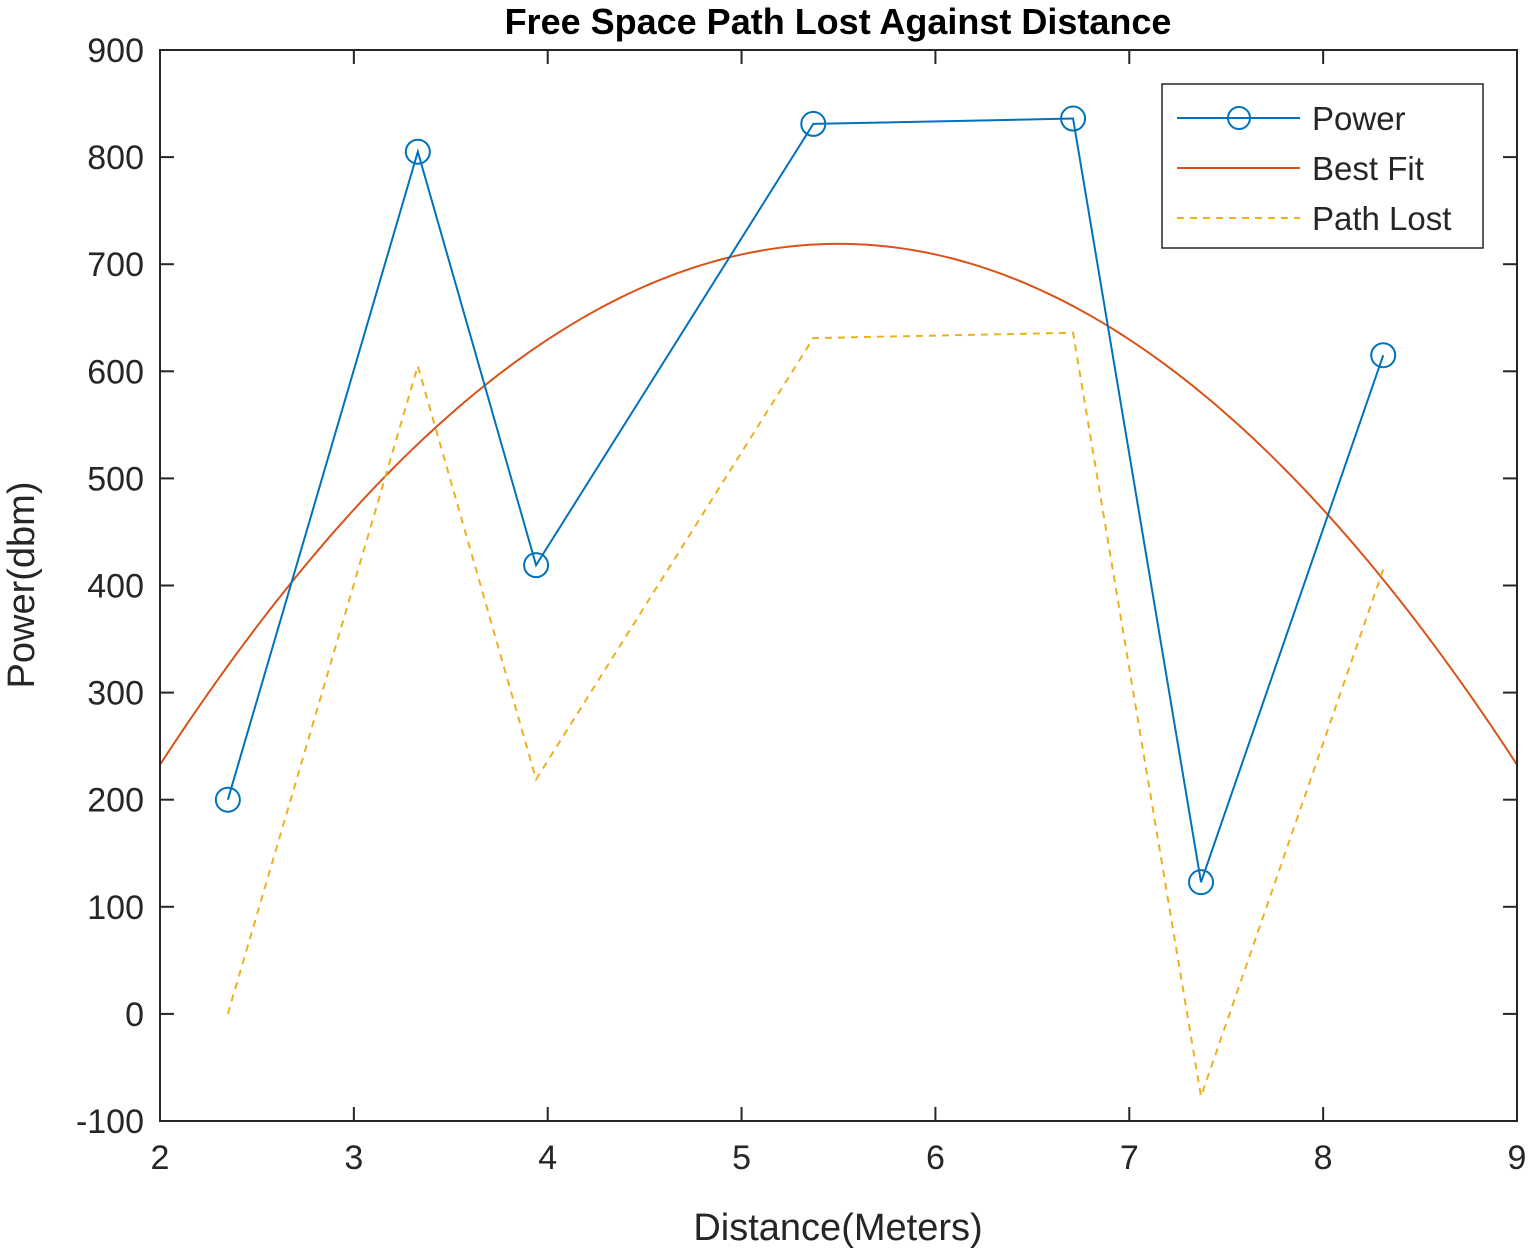 This screenshot has height=1253, width=1528. I want to click on y-tick-label: 700, so click(115, 265).